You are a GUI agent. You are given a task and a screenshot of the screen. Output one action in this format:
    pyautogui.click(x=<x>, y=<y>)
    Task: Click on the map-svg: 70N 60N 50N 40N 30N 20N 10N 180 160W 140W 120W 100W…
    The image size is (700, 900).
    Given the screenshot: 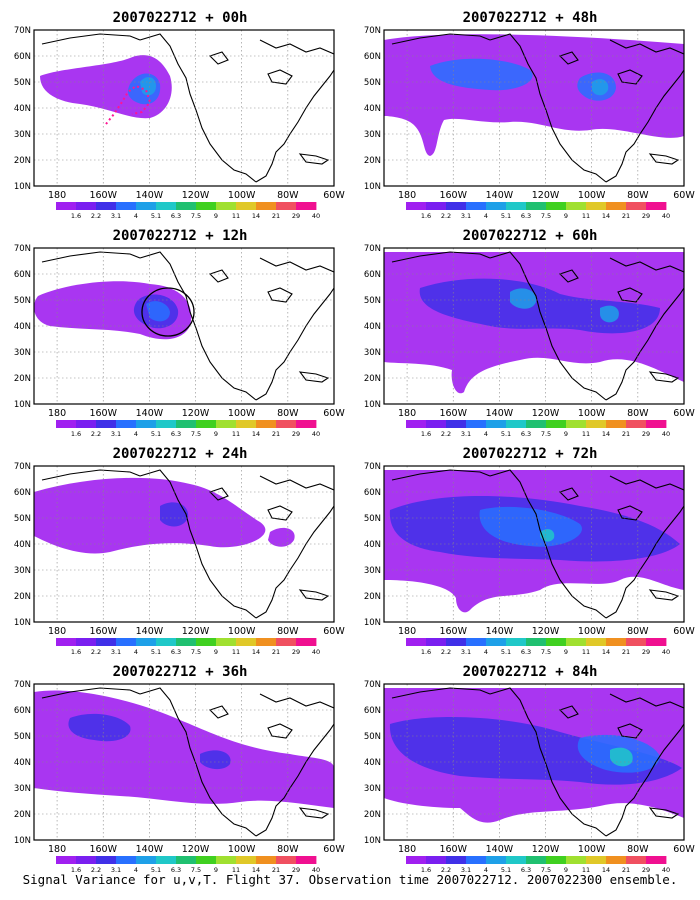 What is the action you would take?
    pyautogui.click(x=530, y=559)
    